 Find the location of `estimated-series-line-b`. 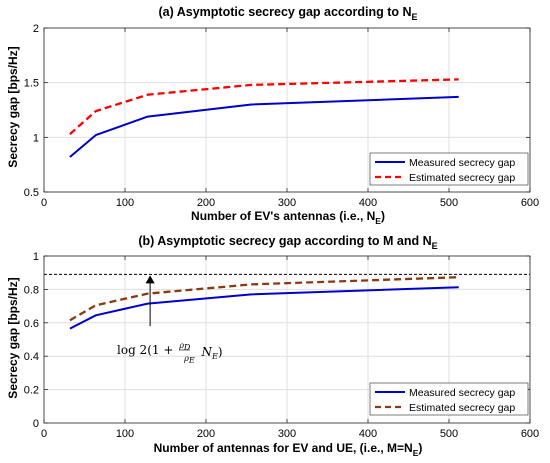

estimated-series-line-b is located at coordinates (264, 299).